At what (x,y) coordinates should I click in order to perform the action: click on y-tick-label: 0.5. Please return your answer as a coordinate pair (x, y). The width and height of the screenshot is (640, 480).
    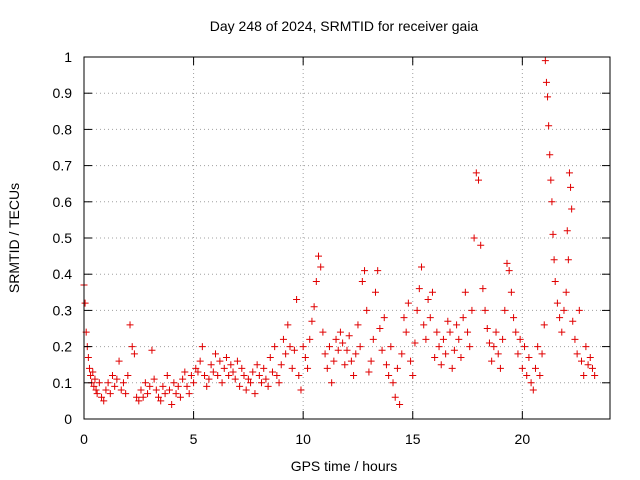
    Looking at the image, I should click on (63, 238).